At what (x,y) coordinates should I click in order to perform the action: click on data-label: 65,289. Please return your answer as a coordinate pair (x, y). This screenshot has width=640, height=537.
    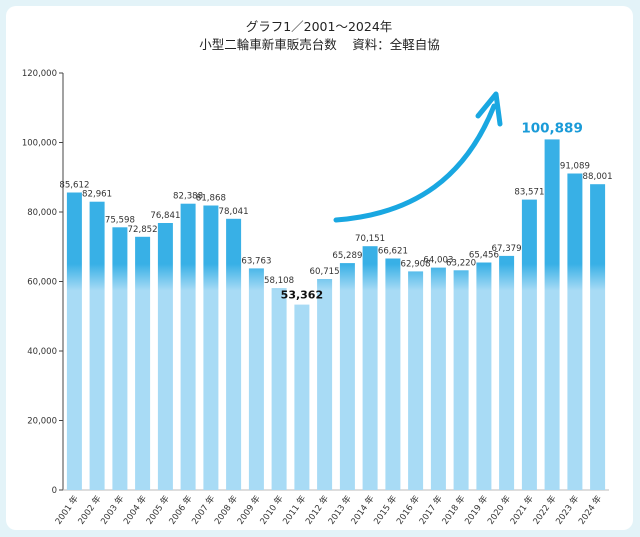
    Looking at the image, I should click on (347, 256).